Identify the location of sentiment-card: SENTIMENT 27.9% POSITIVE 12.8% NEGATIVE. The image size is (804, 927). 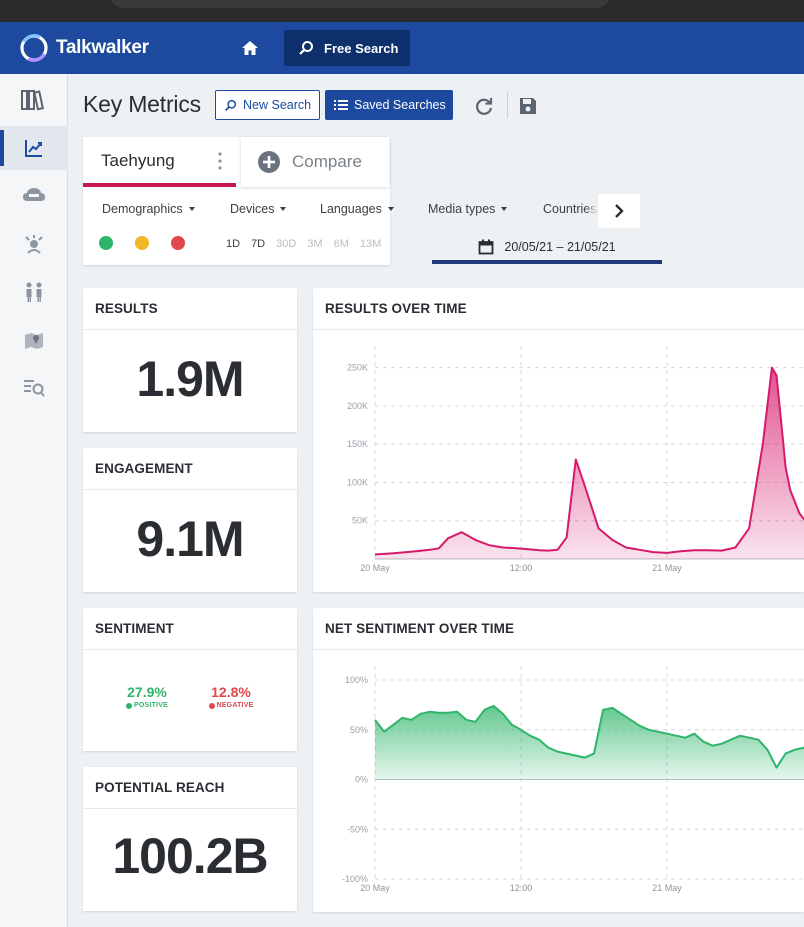
(190, 679).